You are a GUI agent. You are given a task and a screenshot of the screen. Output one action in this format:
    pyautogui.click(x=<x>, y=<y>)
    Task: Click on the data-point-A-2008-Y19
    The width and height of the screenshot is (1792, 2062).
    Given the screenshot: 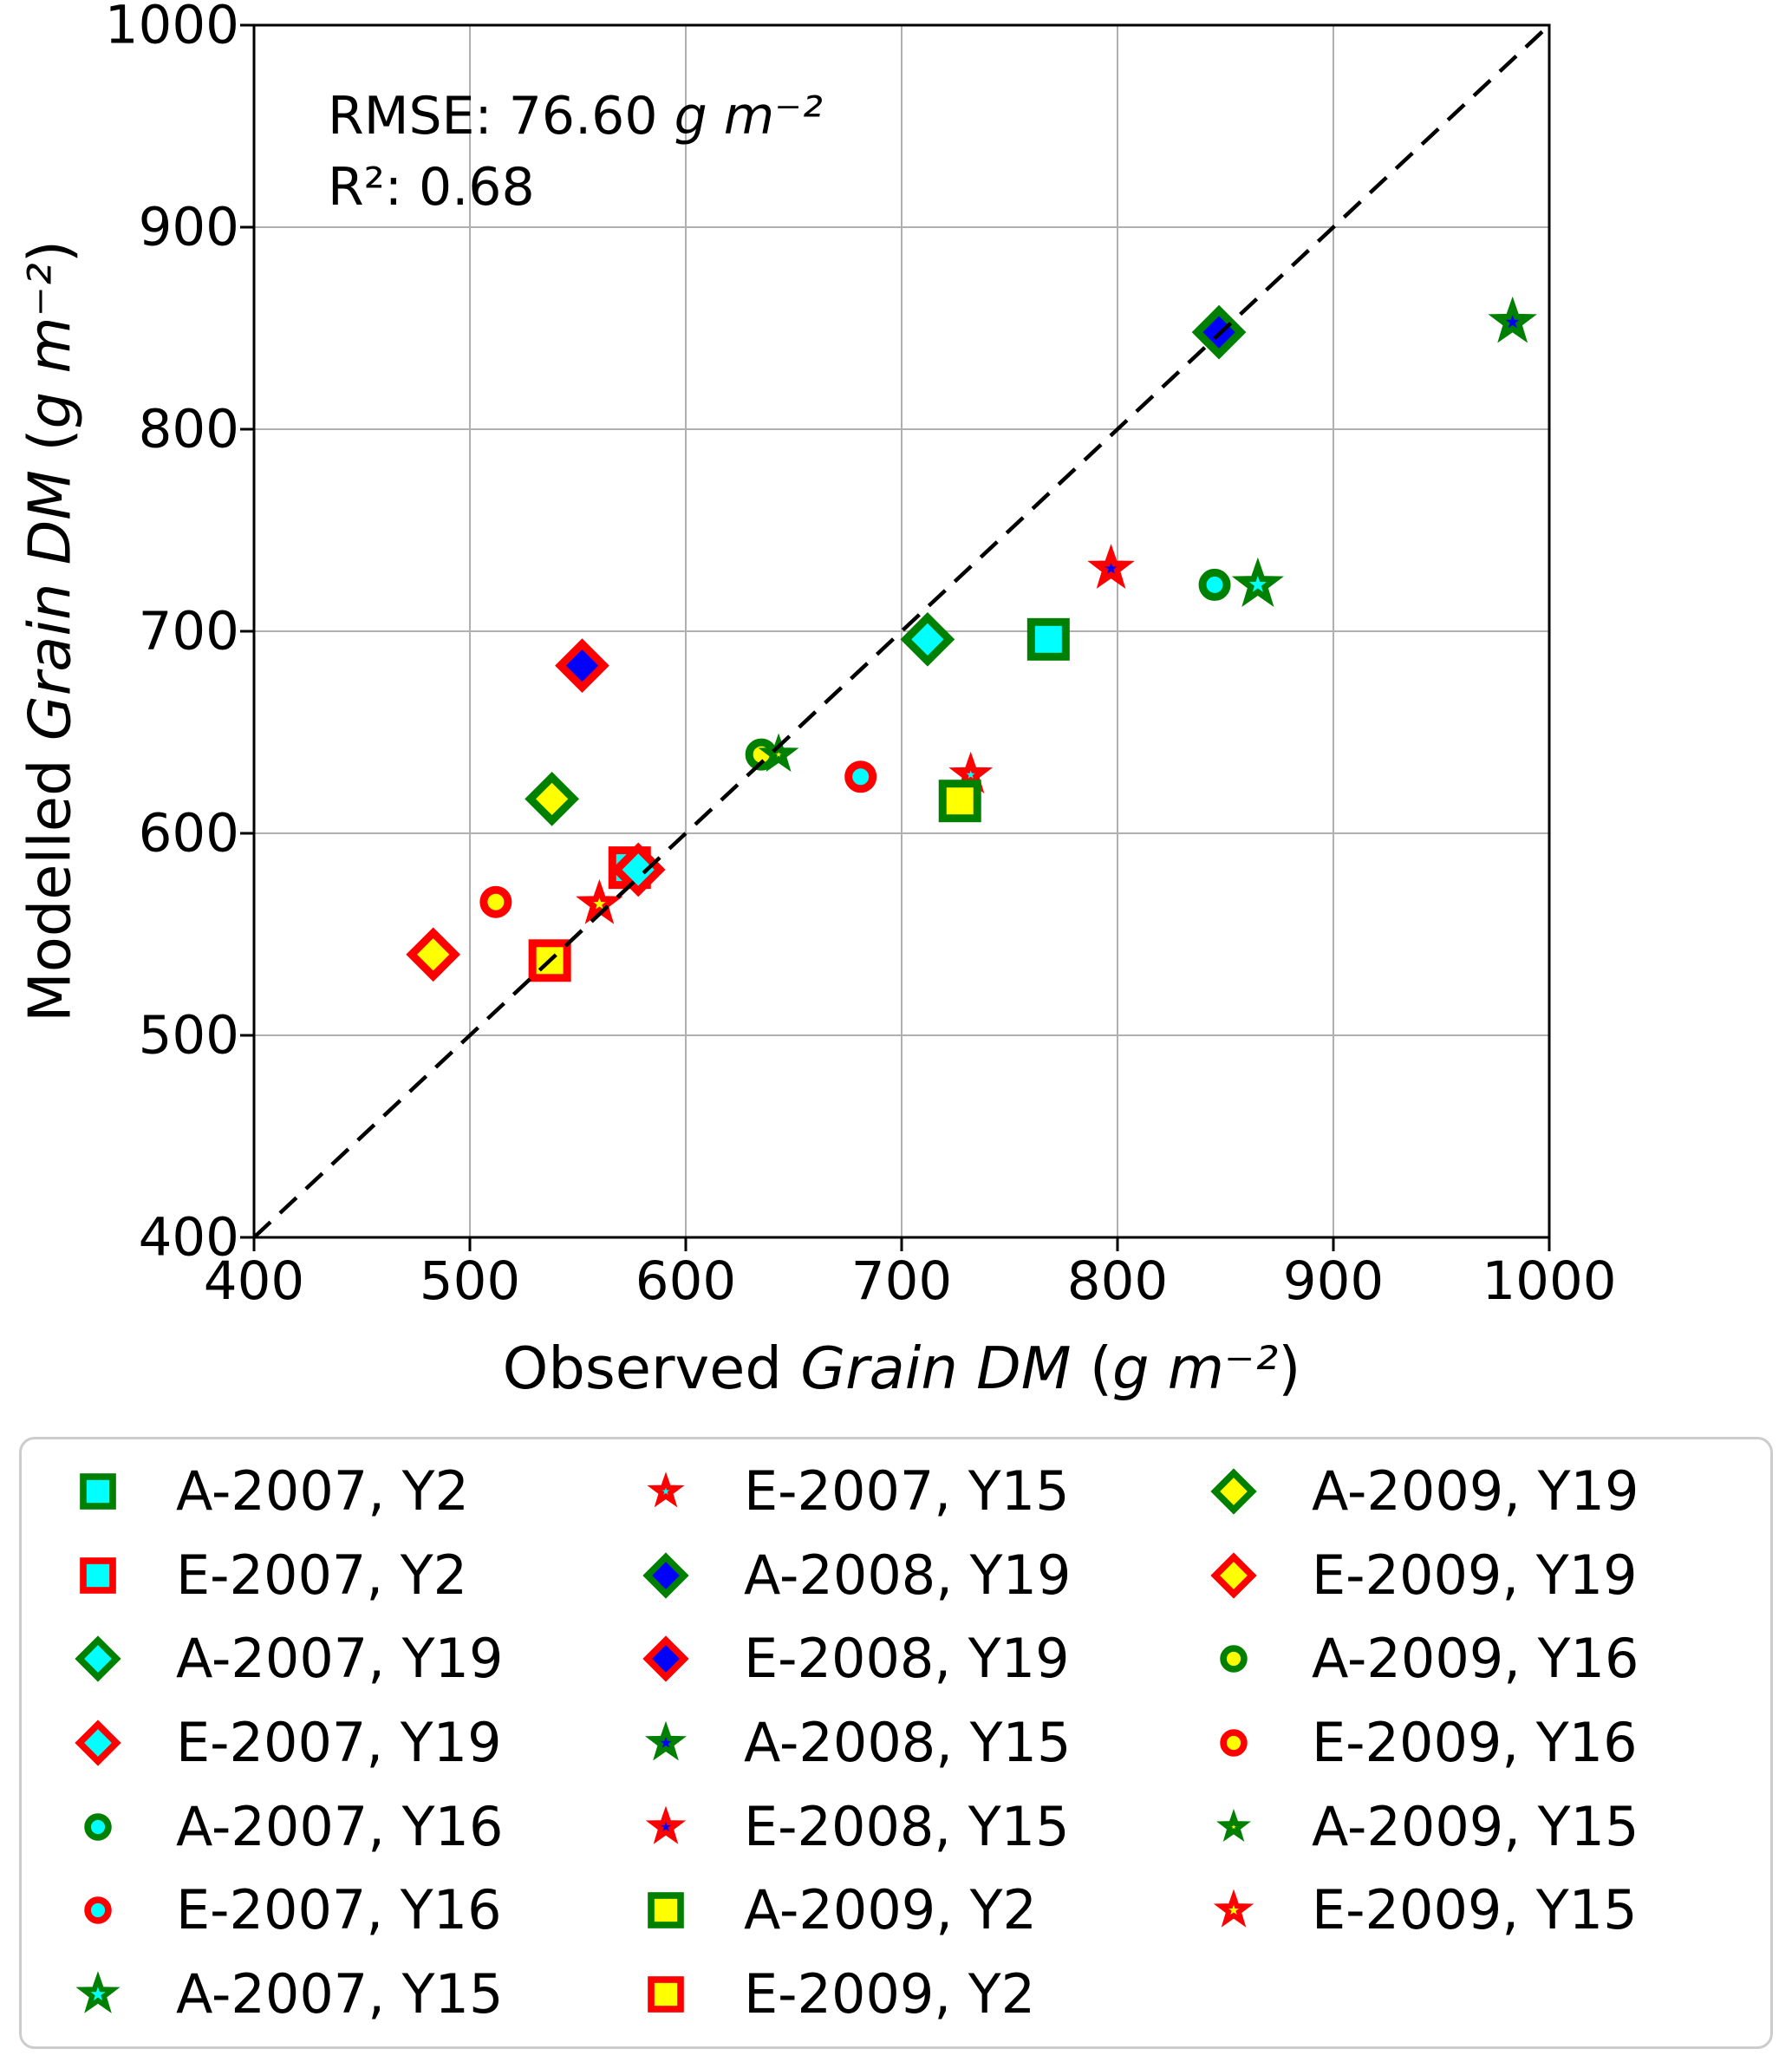 What is the action you would take?
    pyautogui.click(x=1219, y=332)
    